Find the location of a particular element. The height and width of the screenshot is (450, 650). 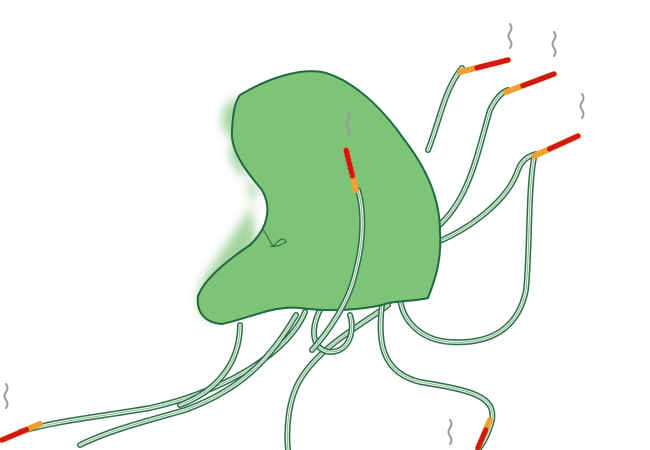

tentacle-front is located at coordinates (337, 270).